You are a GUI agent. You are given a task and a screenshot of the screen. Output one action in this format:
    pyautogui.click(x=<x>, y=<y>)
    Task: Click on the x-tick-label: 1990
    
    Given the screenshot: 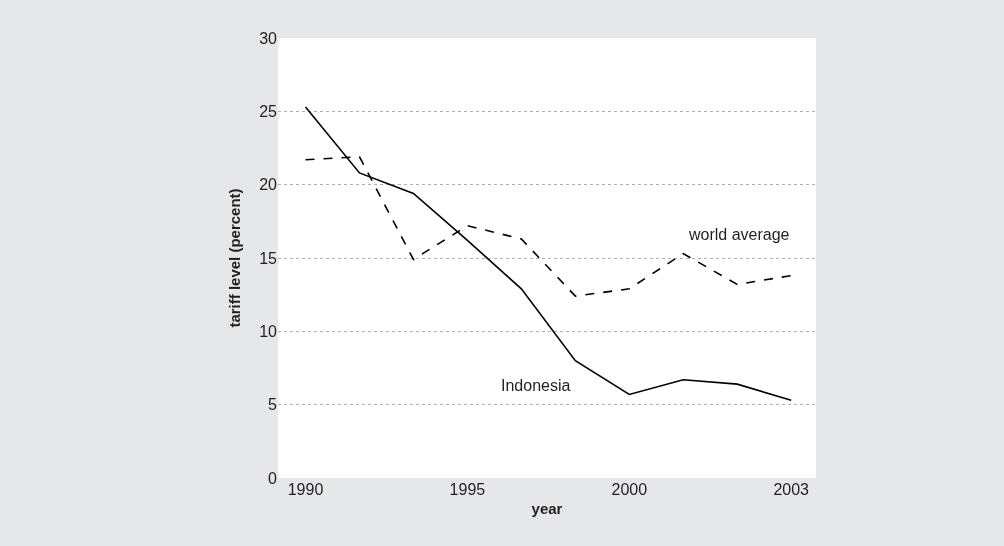 What is the action you would take?
    pyautogui.click(x=305, y=489)
    